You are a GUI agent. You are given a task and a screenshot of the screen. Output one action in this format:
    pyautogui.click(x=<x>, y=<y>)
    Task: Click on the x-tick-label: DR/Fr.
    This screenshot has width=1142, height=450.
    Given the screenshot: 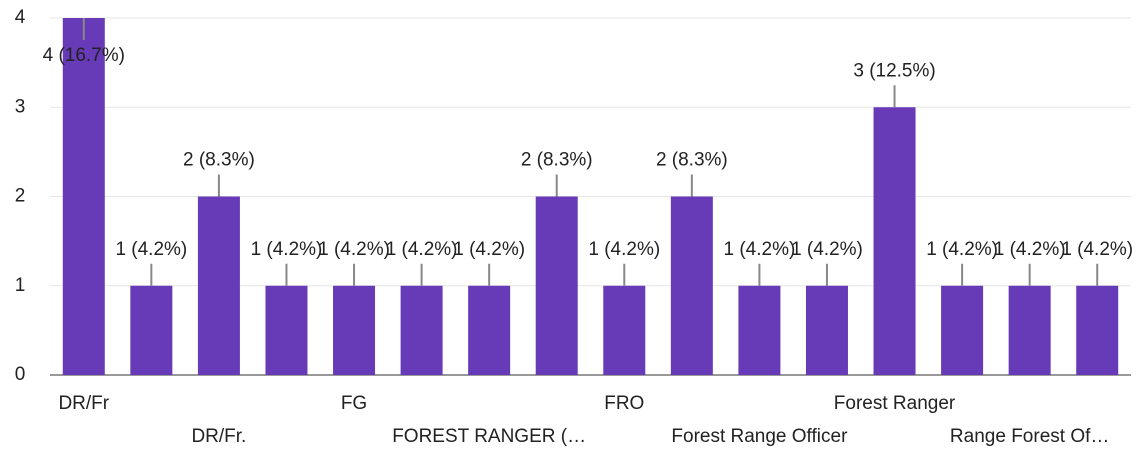 What is the action you would take?
    pyautogui.click(x=218, y=436)
    